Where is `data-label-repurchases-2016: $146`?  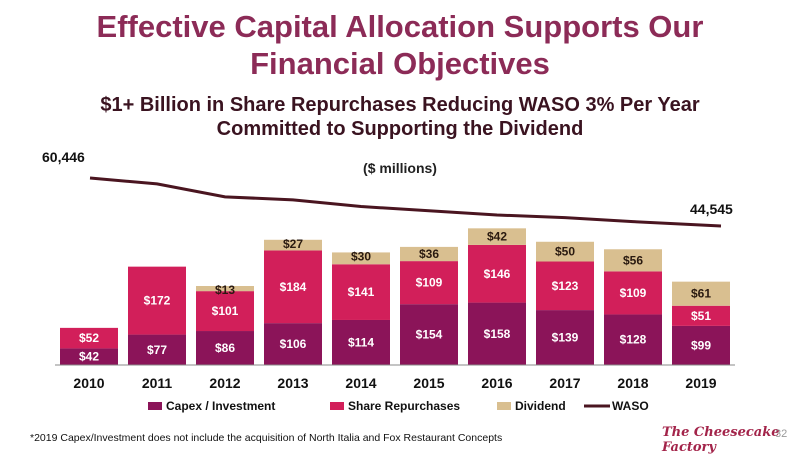 data-label-repurchases-2016: $146 is located at coordinates (497, 274).